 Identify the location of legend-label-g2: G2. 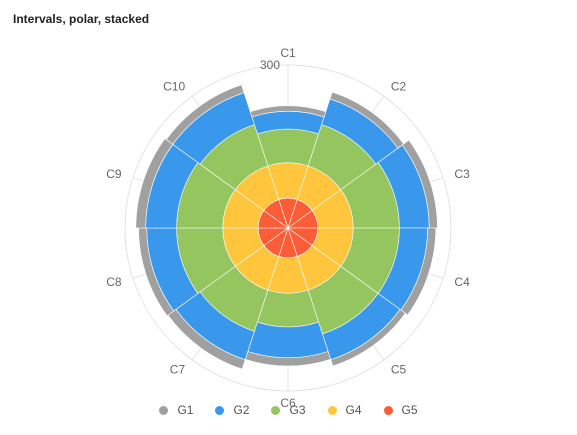
(241, 410).